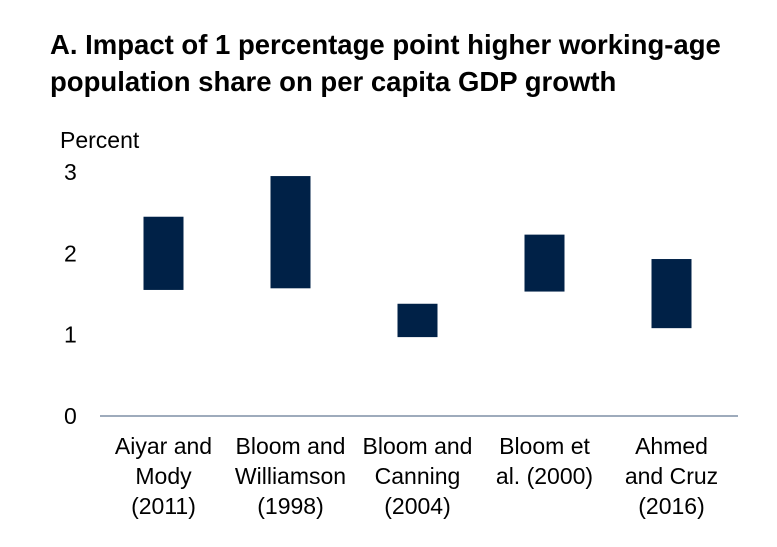 The width and height of the screenshot is (777, 547). I want to click on category-label-line: Bloom et, so click(544, 446).